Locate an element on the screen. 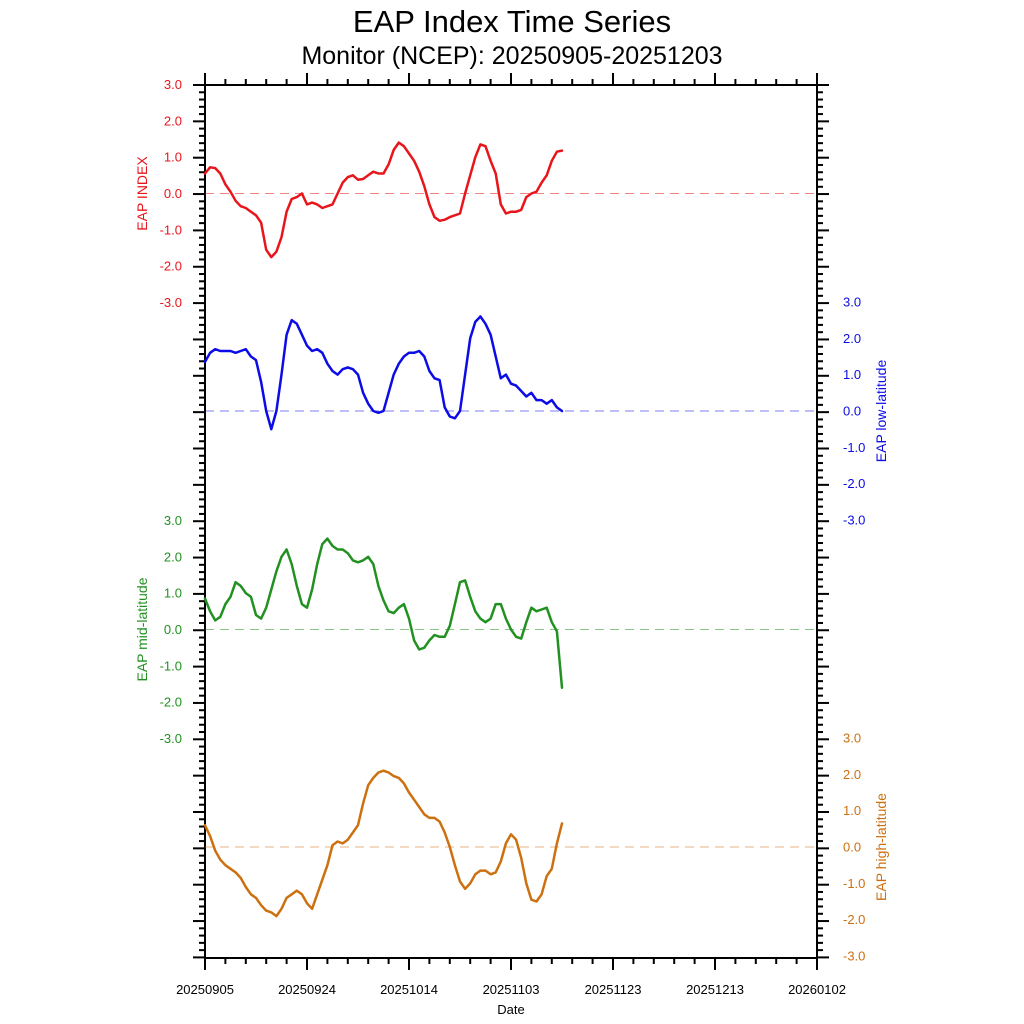  eap-low-latitude-y-tick-label: 3.0 is located at coordinates (852, 301).